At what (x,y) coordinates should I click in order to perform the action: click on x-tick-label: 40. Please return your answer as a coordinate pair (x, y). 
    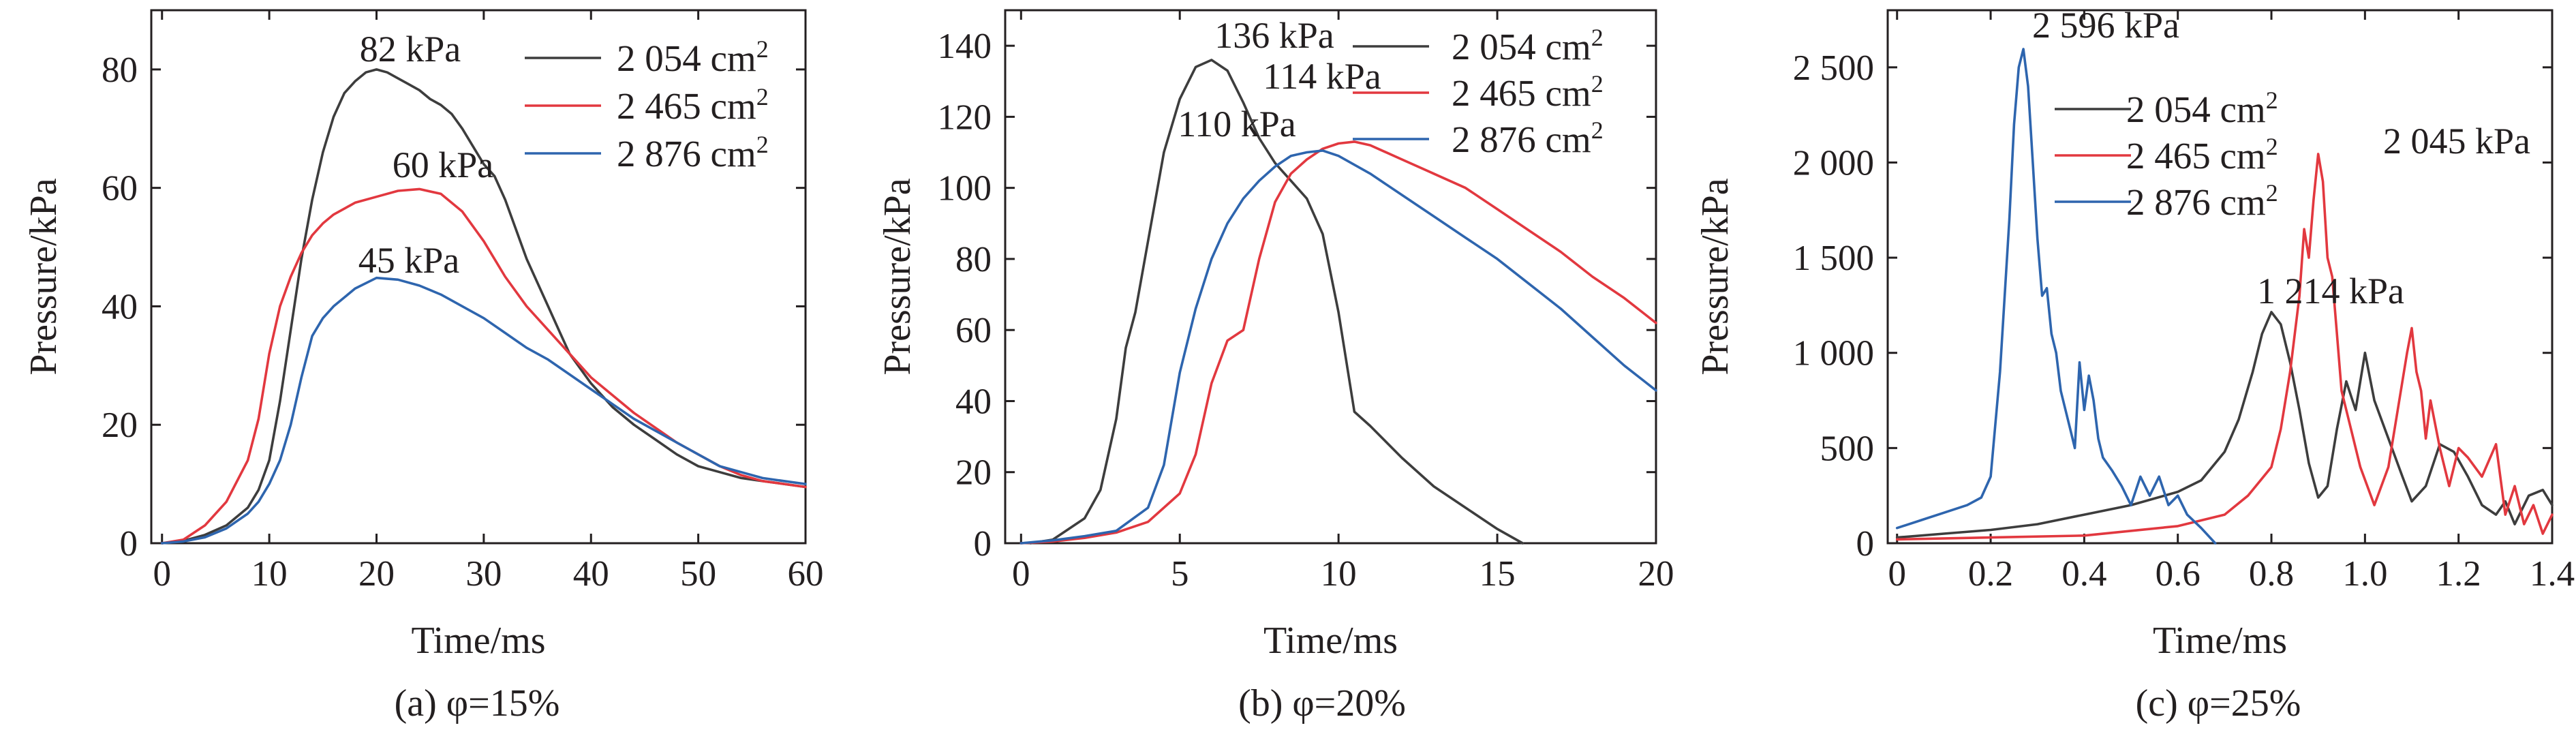
    Looking at the image, I should click on (591, 574).